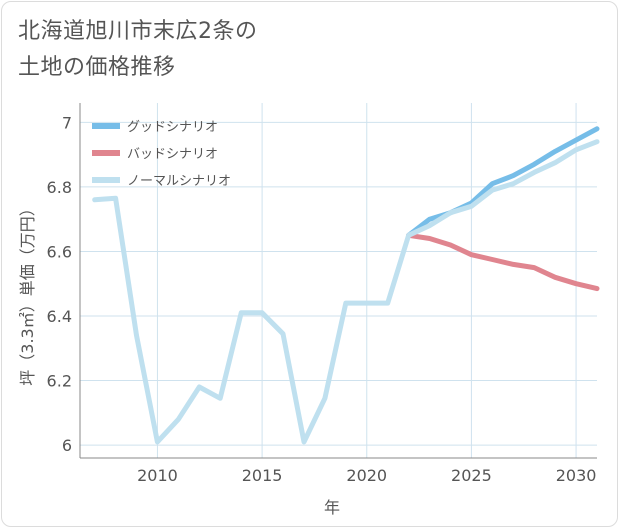  What do you see at coordinates (67, 122) in the screenshot?
I see `y-tick-label: 7` at bounding box center [67, 122].